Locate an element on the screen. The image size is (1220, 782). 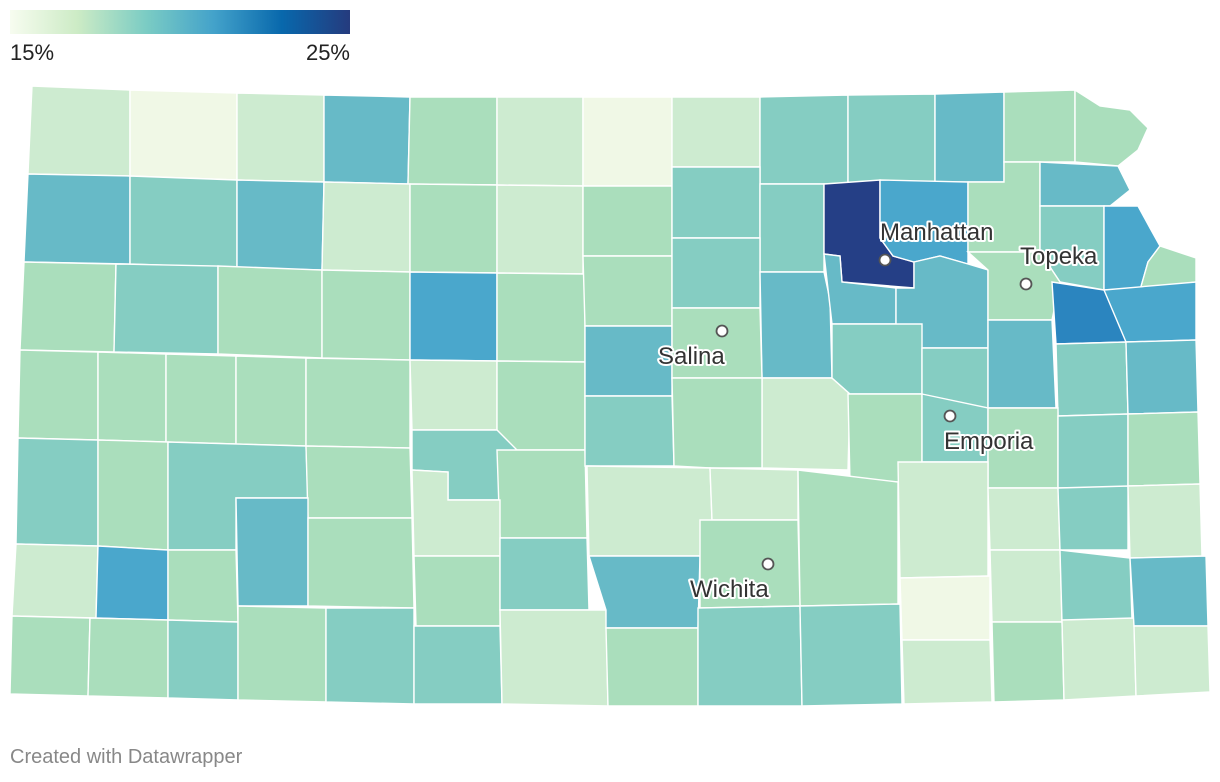
city-marker-salina is located at coordinates (722, 331).